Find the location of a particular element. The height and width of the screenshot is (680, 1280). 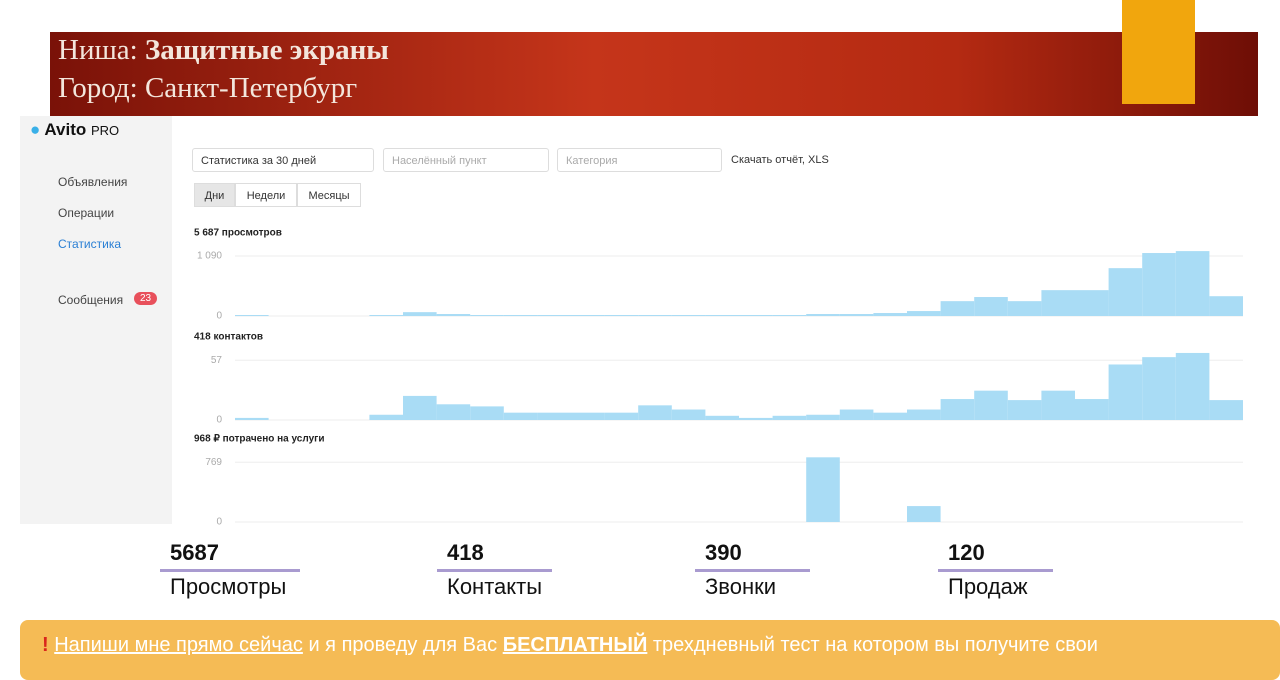

text: и я проведу для Вас is located at coordinates (402, 645).